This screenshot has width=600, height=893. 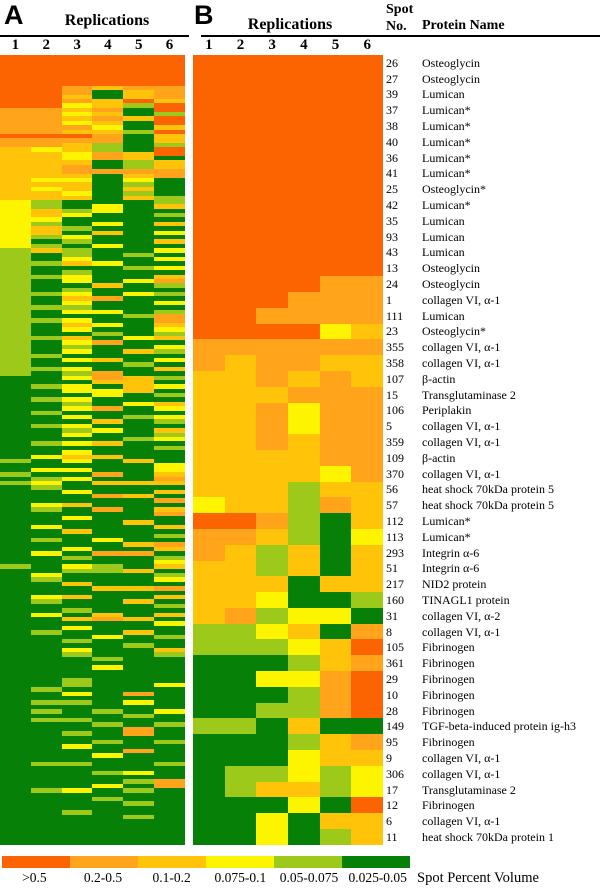 What do you see at coordinates (493, 758) in the screenshot?
I see `spot-protein-row: 9 collagen VI, α-1` at bounding box center [493, 758].